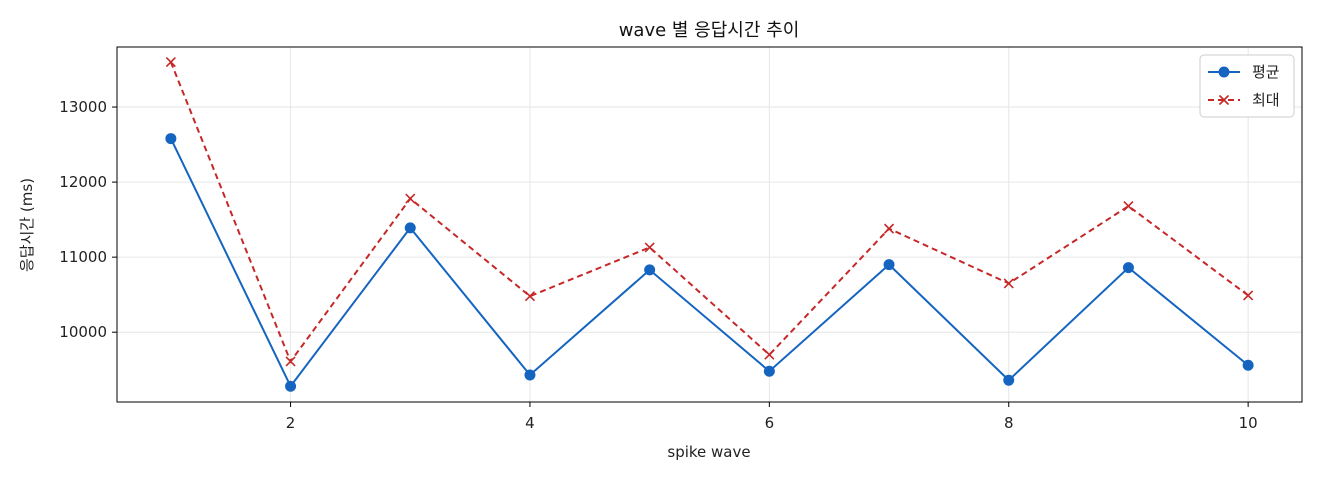 The height and width of the screenshot is (480, 1320). Describe the element at coordinates (709, 30) in the screenshot. I see `chart-title: wave 별 응답시간 추이` at that location.